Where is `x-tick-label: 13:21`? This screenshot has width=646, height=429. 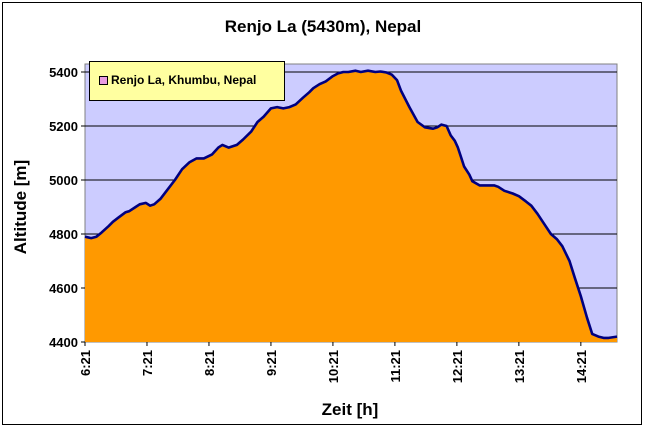 x-tick-label: 13:21 is located at coordinates (519, 366).